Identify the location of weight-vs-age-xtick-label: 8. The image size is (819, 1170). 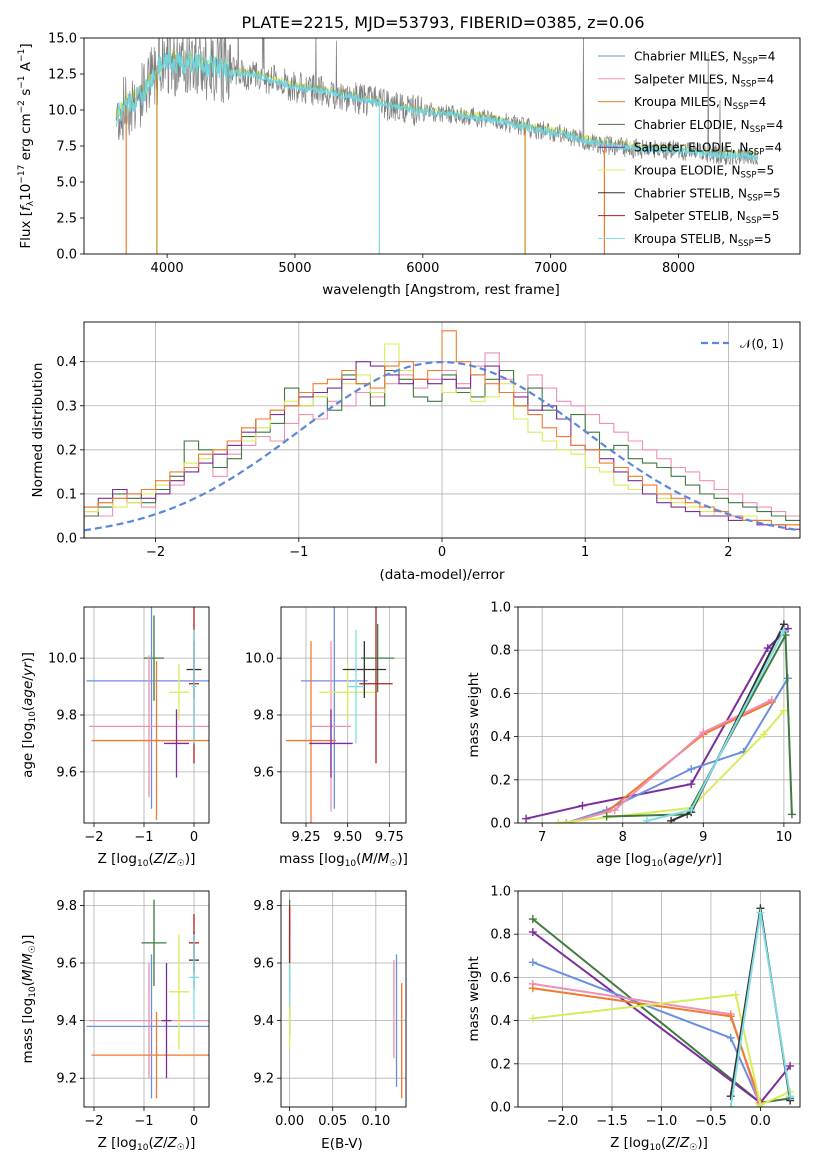
(623, 837).